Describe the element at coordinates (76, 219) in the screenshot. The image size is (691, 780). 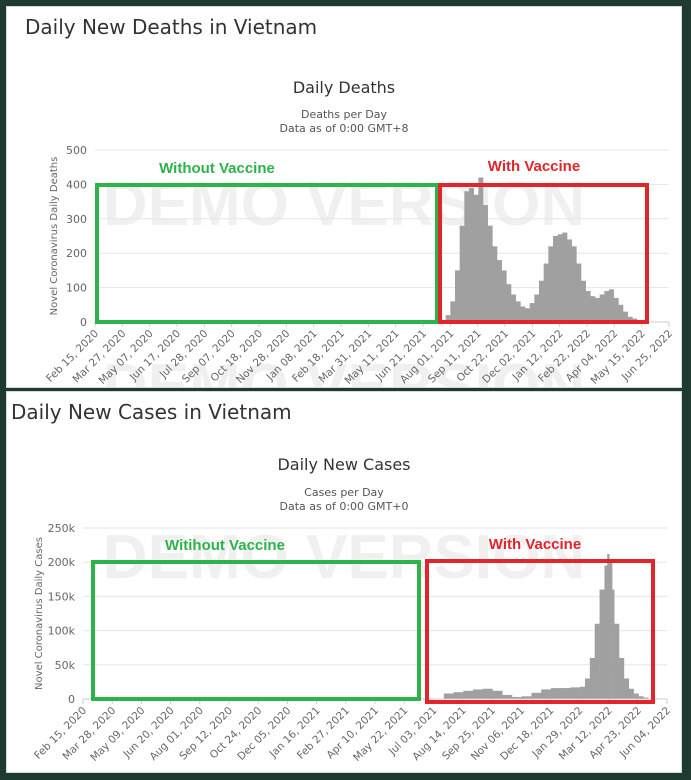
I see `y-tick-label: 300` at that location.